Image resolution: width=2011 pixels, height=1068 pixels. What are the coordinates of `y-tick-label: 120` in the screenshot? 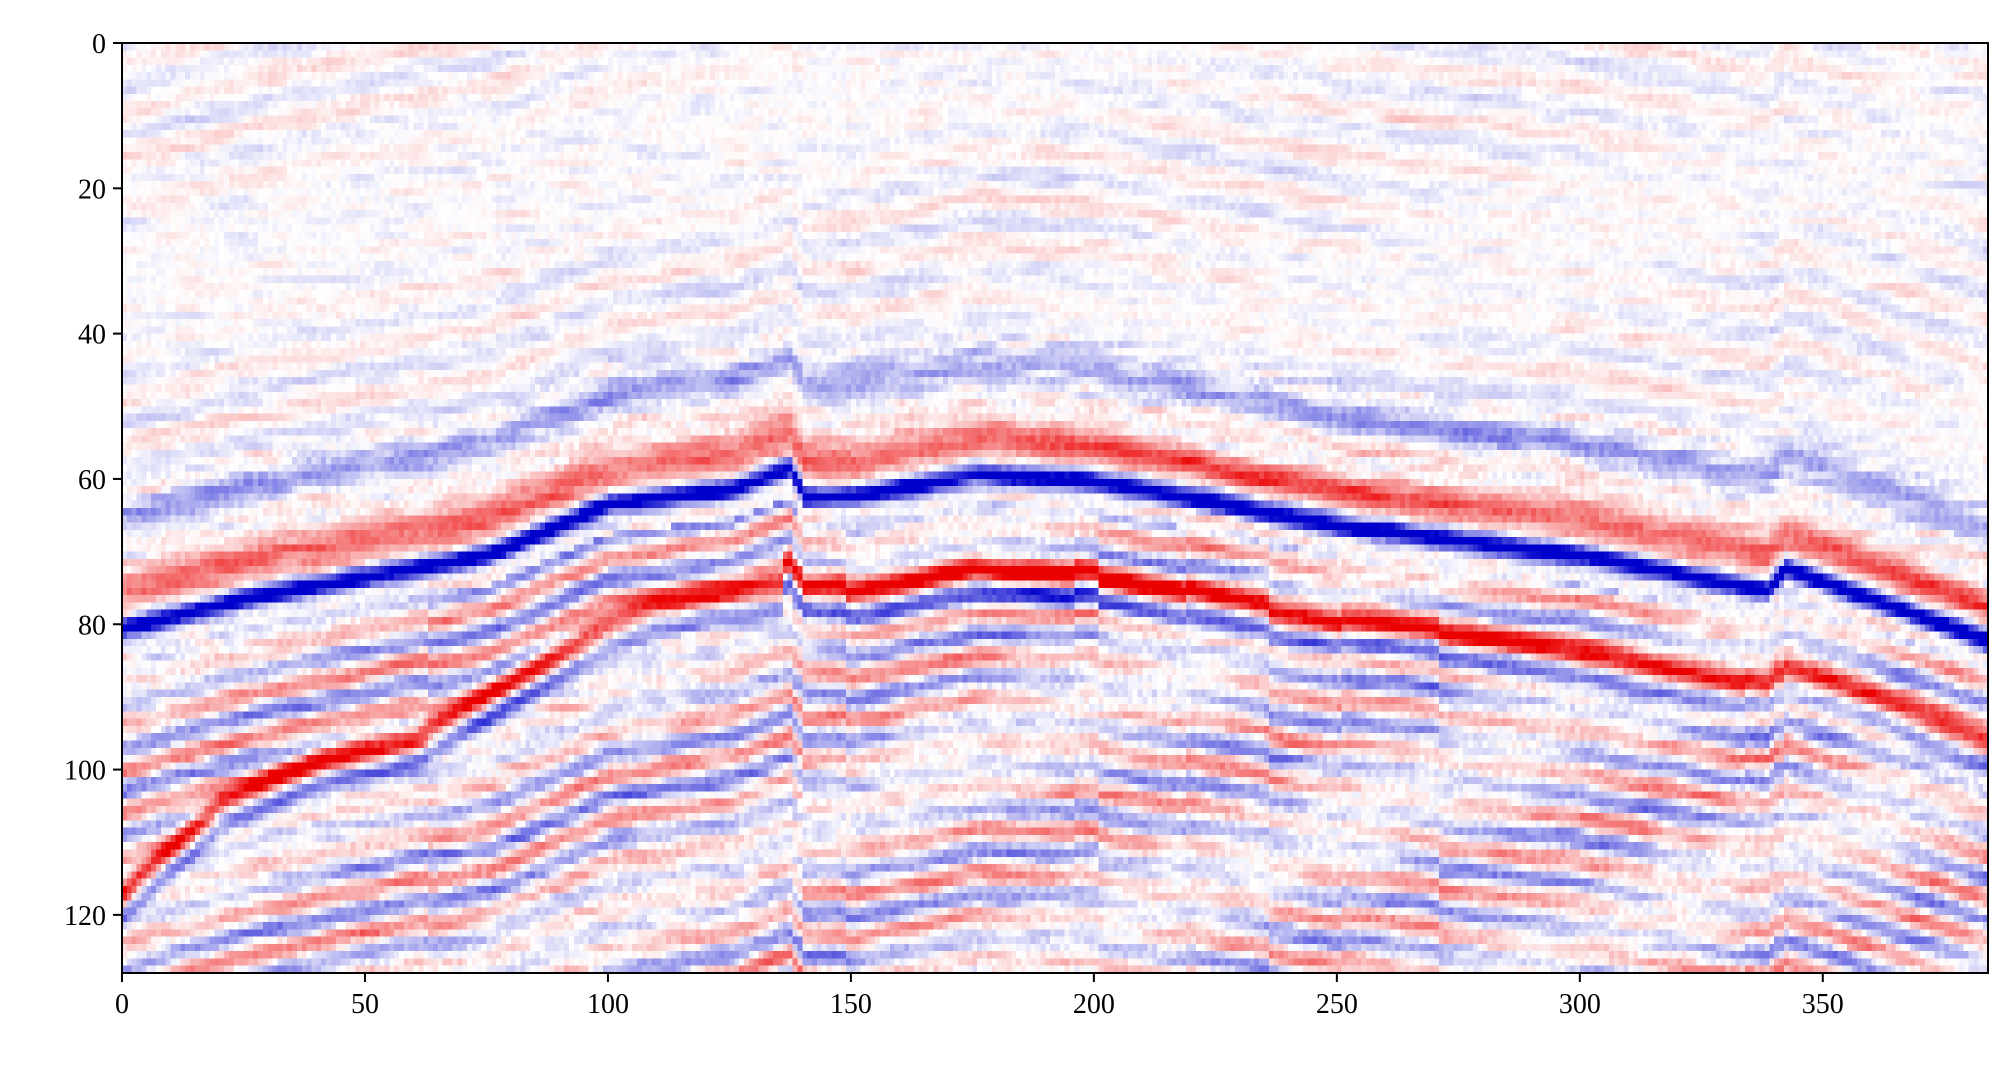 It's located at (85, 916).